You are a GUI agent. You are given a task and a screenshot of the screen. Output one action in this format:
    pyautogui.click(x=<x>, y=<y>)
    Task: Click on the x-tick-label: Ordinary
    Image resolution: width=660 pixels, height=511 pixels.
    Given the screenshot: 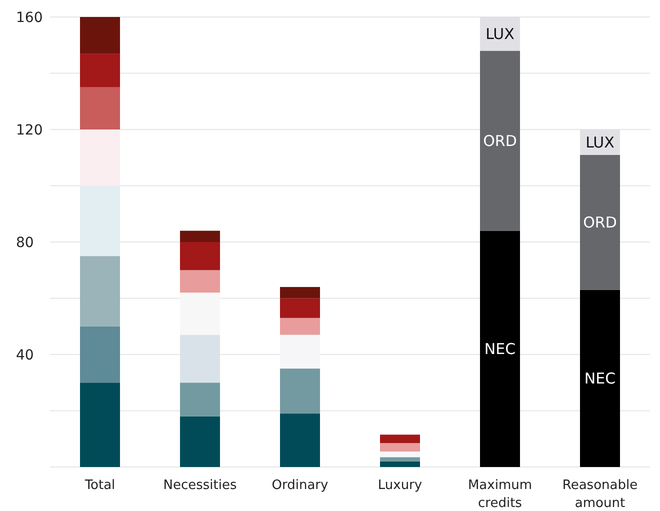 What is the action you would take?
    pyautogui.click(x=300, y=485)
    